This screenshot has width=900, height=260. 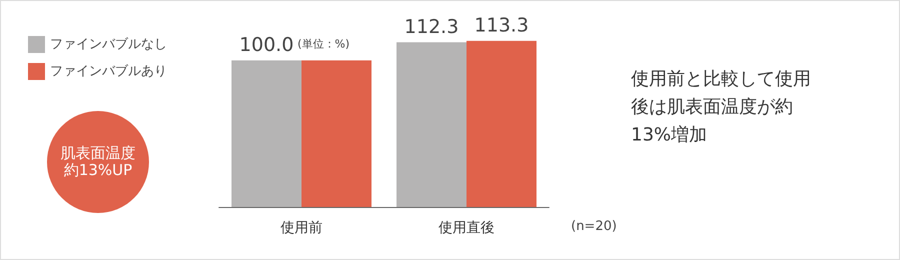 I want to click on data-label: 113.3, so click(x=501, y=25).